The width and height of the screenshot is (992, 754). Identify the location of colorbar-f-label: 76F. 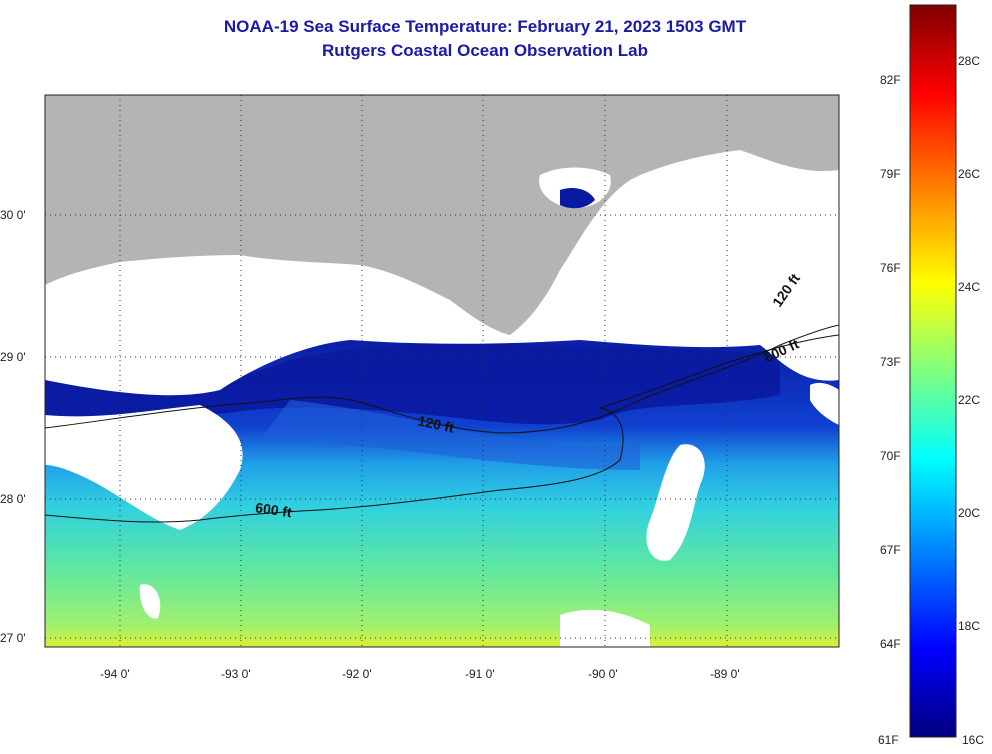
(890, 268).